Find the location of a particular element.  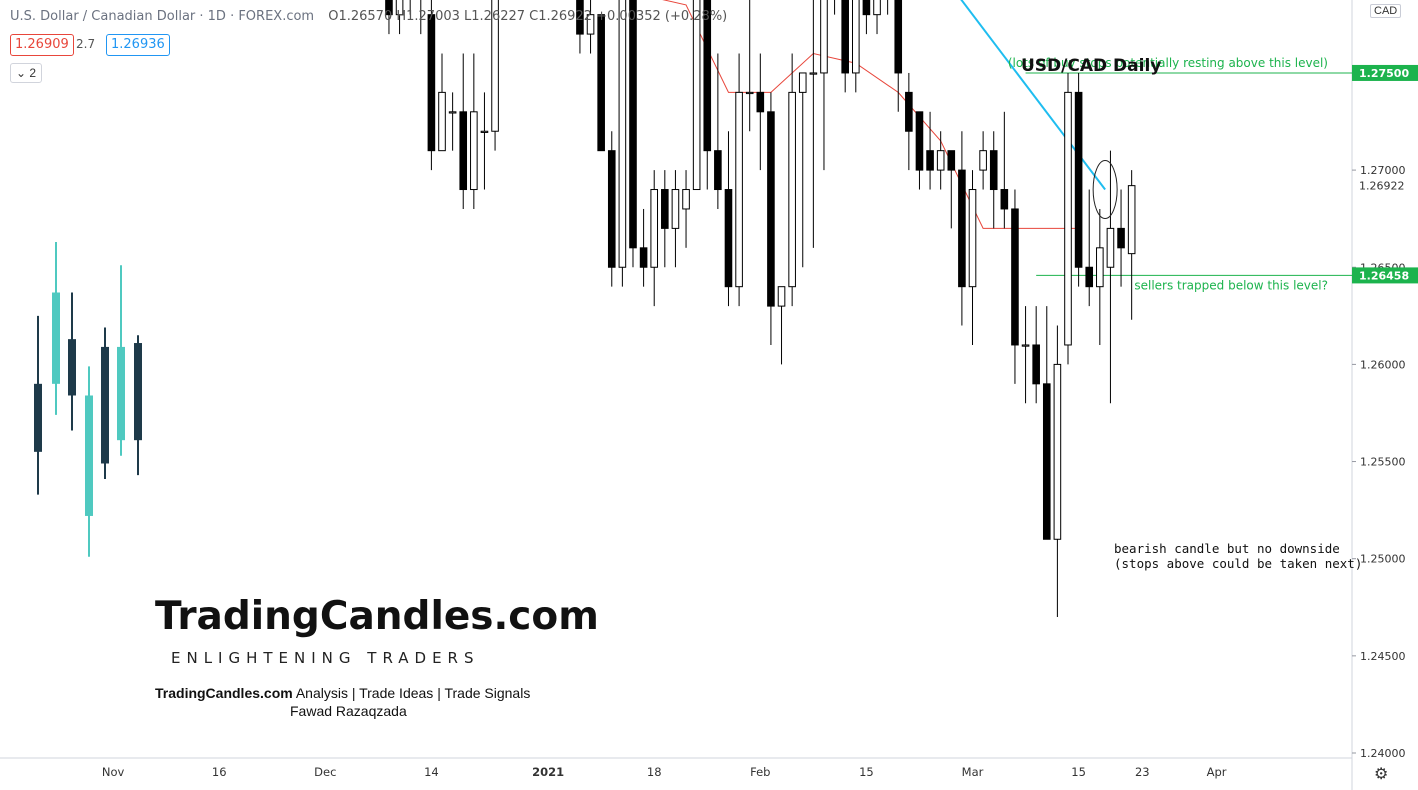

brand-author: Fawad Razaqzada is located at coordinates (348, 711).